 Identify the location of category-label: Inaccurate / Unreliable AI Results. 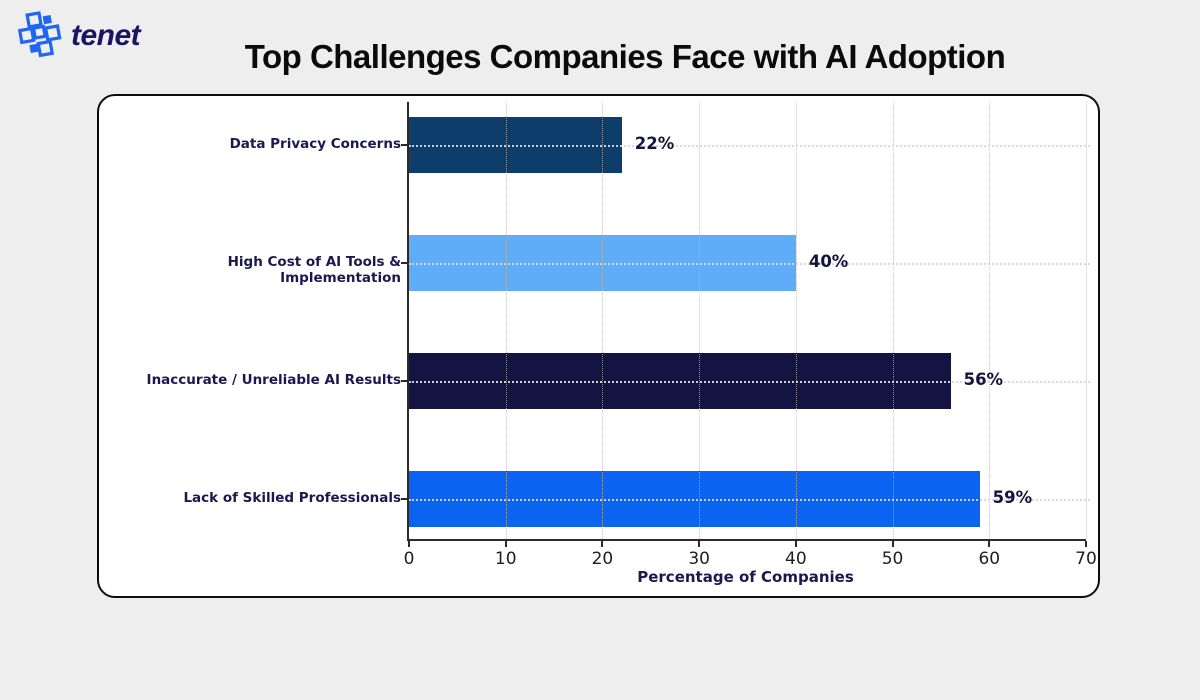
(273, 380).